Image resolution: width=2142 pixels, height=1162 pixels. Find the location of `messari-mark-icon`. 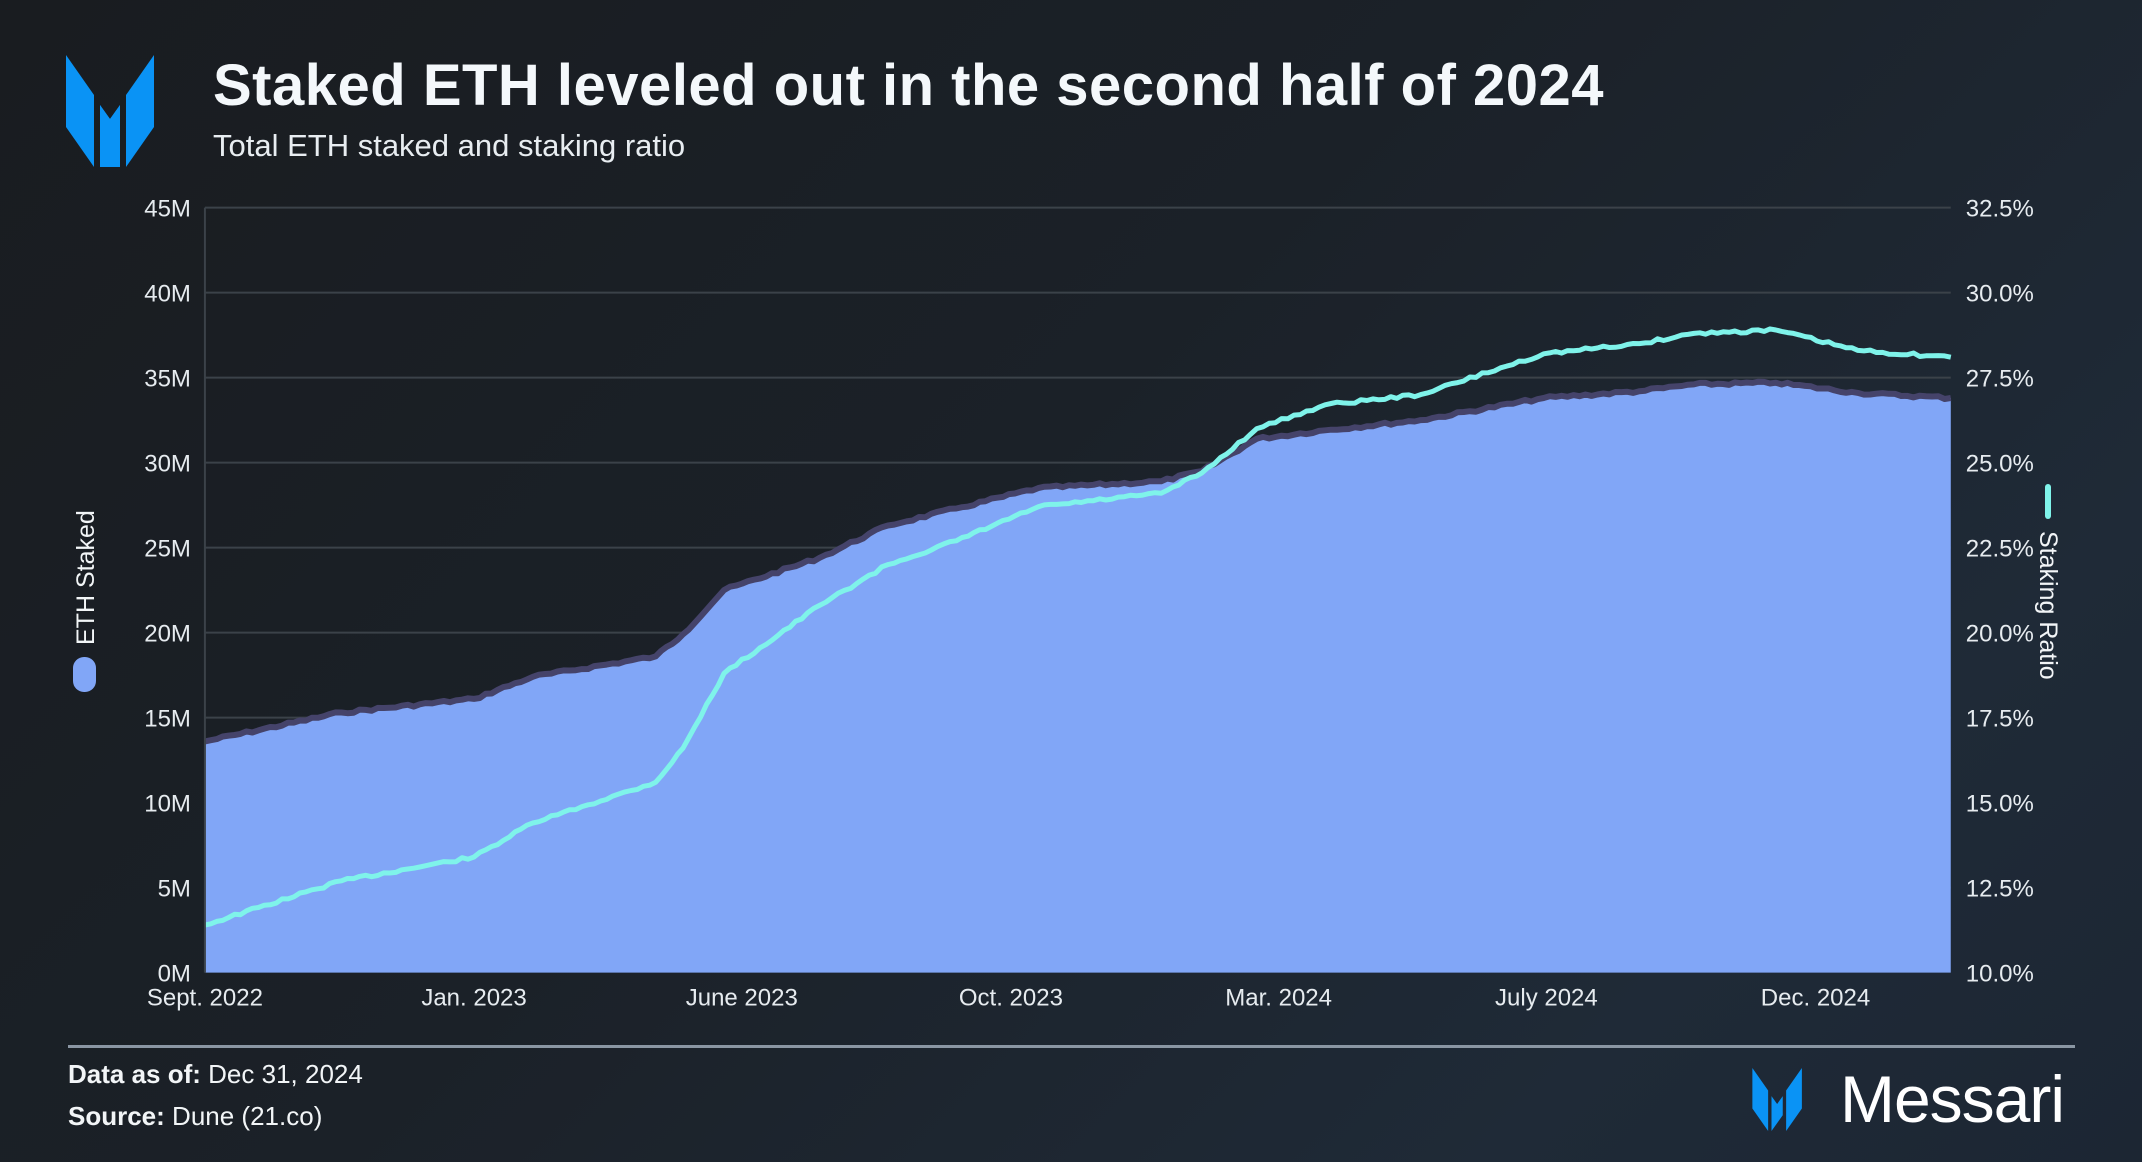

messari-mark-icon is located at coordinates (1777, 1099).